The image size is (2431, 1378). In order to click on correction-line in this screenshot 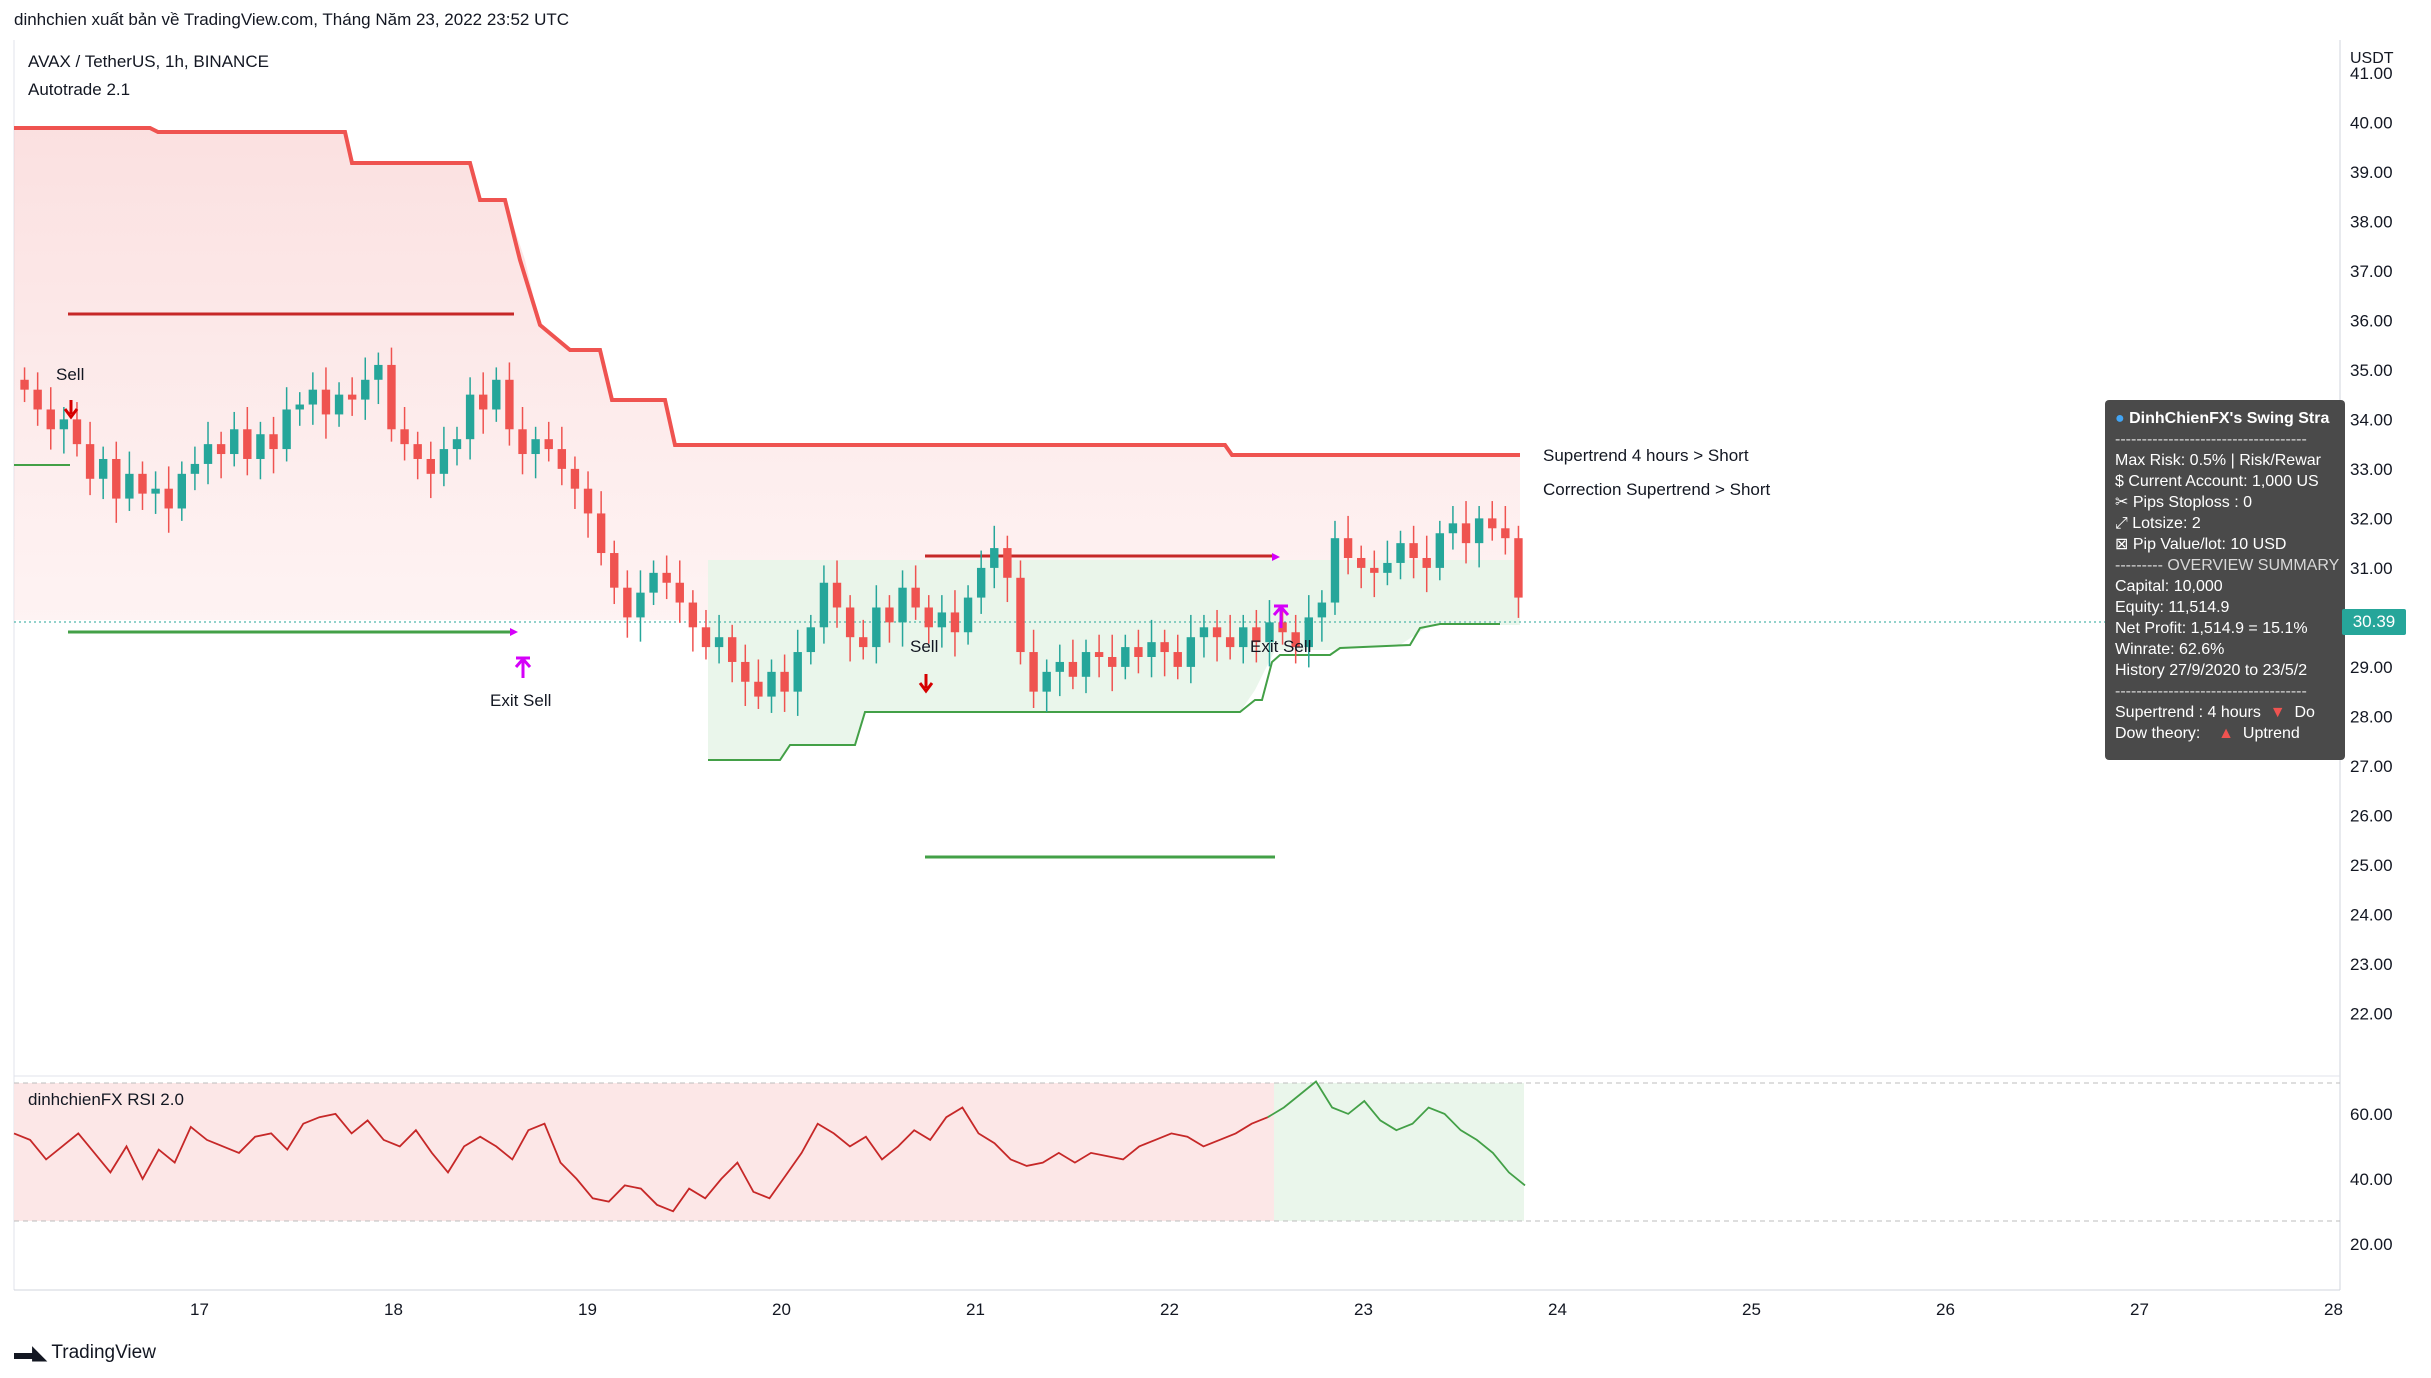, I will do `click(1104, 692)`.